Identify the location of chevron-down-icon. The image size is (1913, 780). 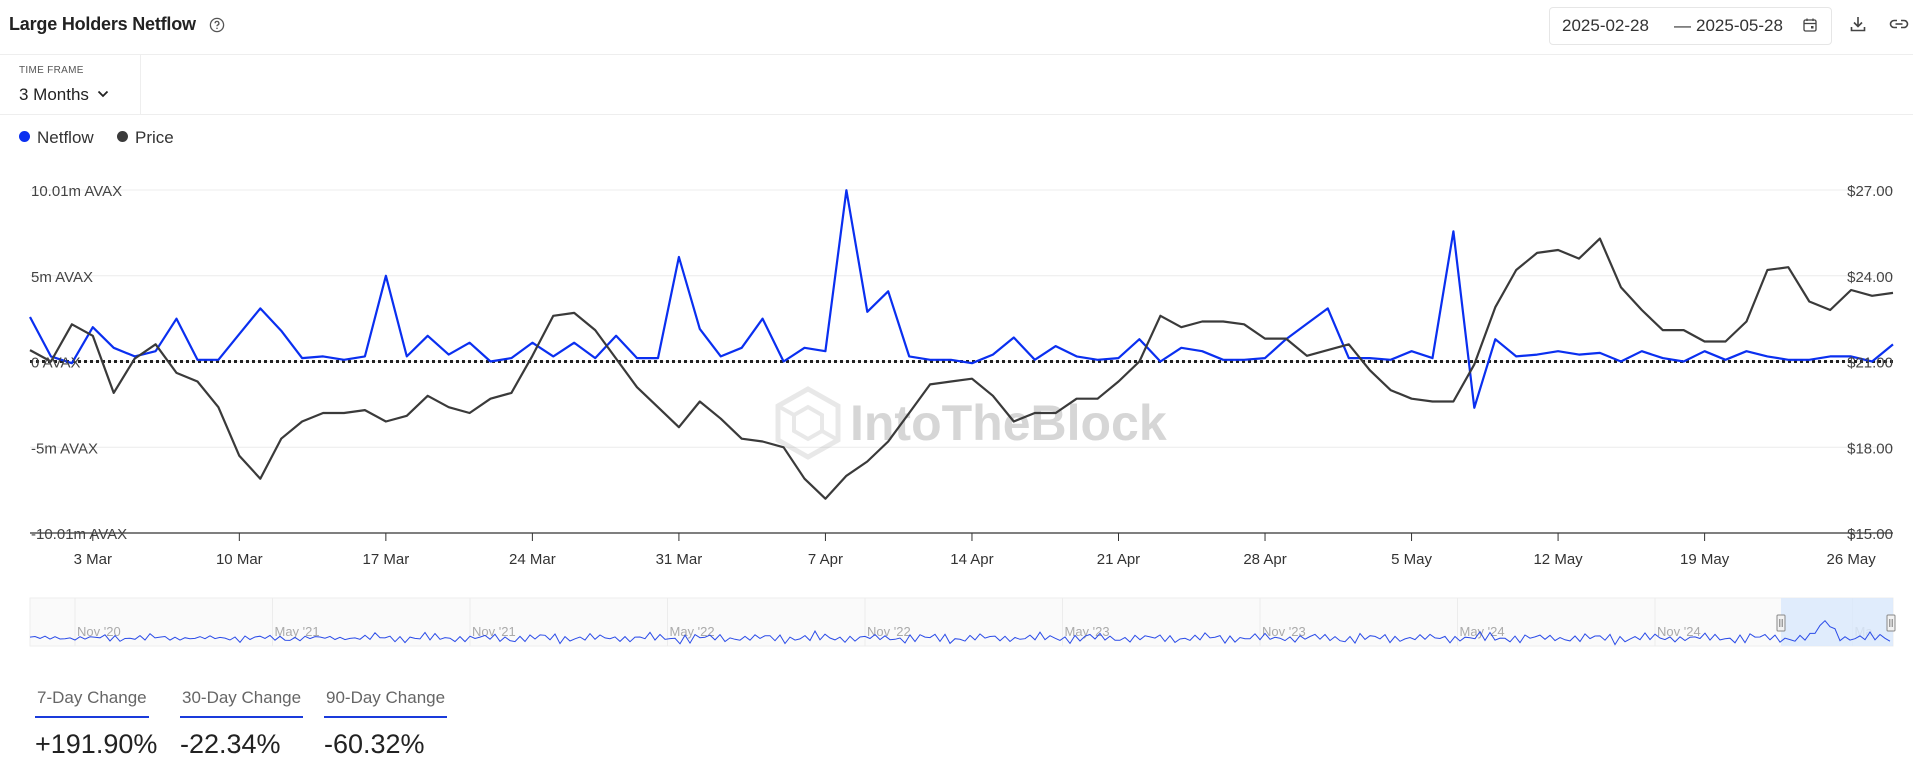
(103, 94).